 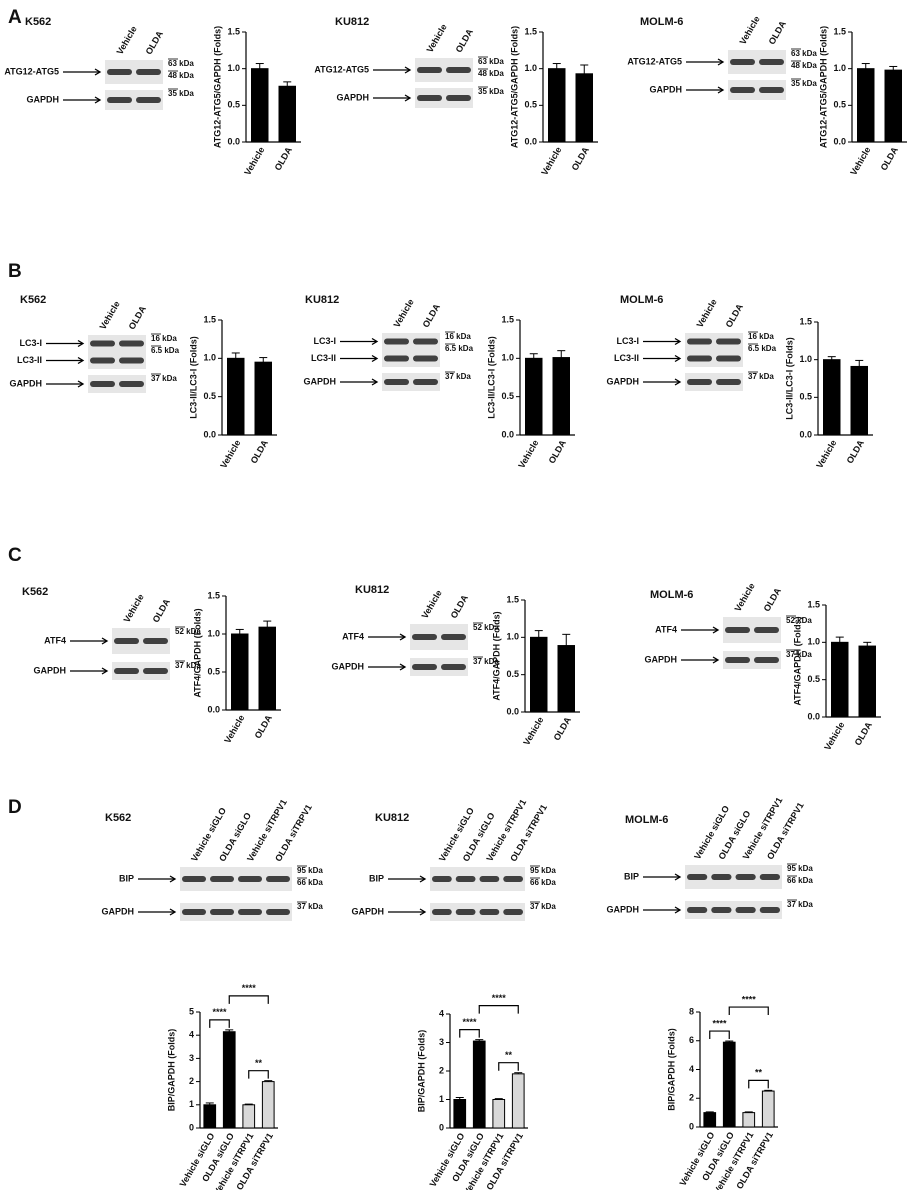 I want to click on kda-marker: 35 kDa, so click(x=181, y=93).